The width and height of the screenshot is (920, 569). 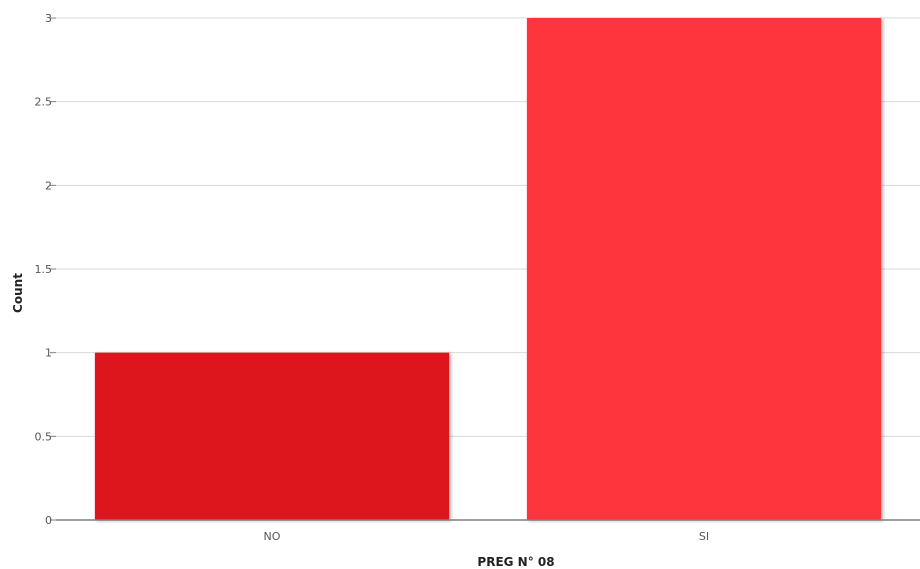 I want to click on bar-no, so click(x=272, y=436).